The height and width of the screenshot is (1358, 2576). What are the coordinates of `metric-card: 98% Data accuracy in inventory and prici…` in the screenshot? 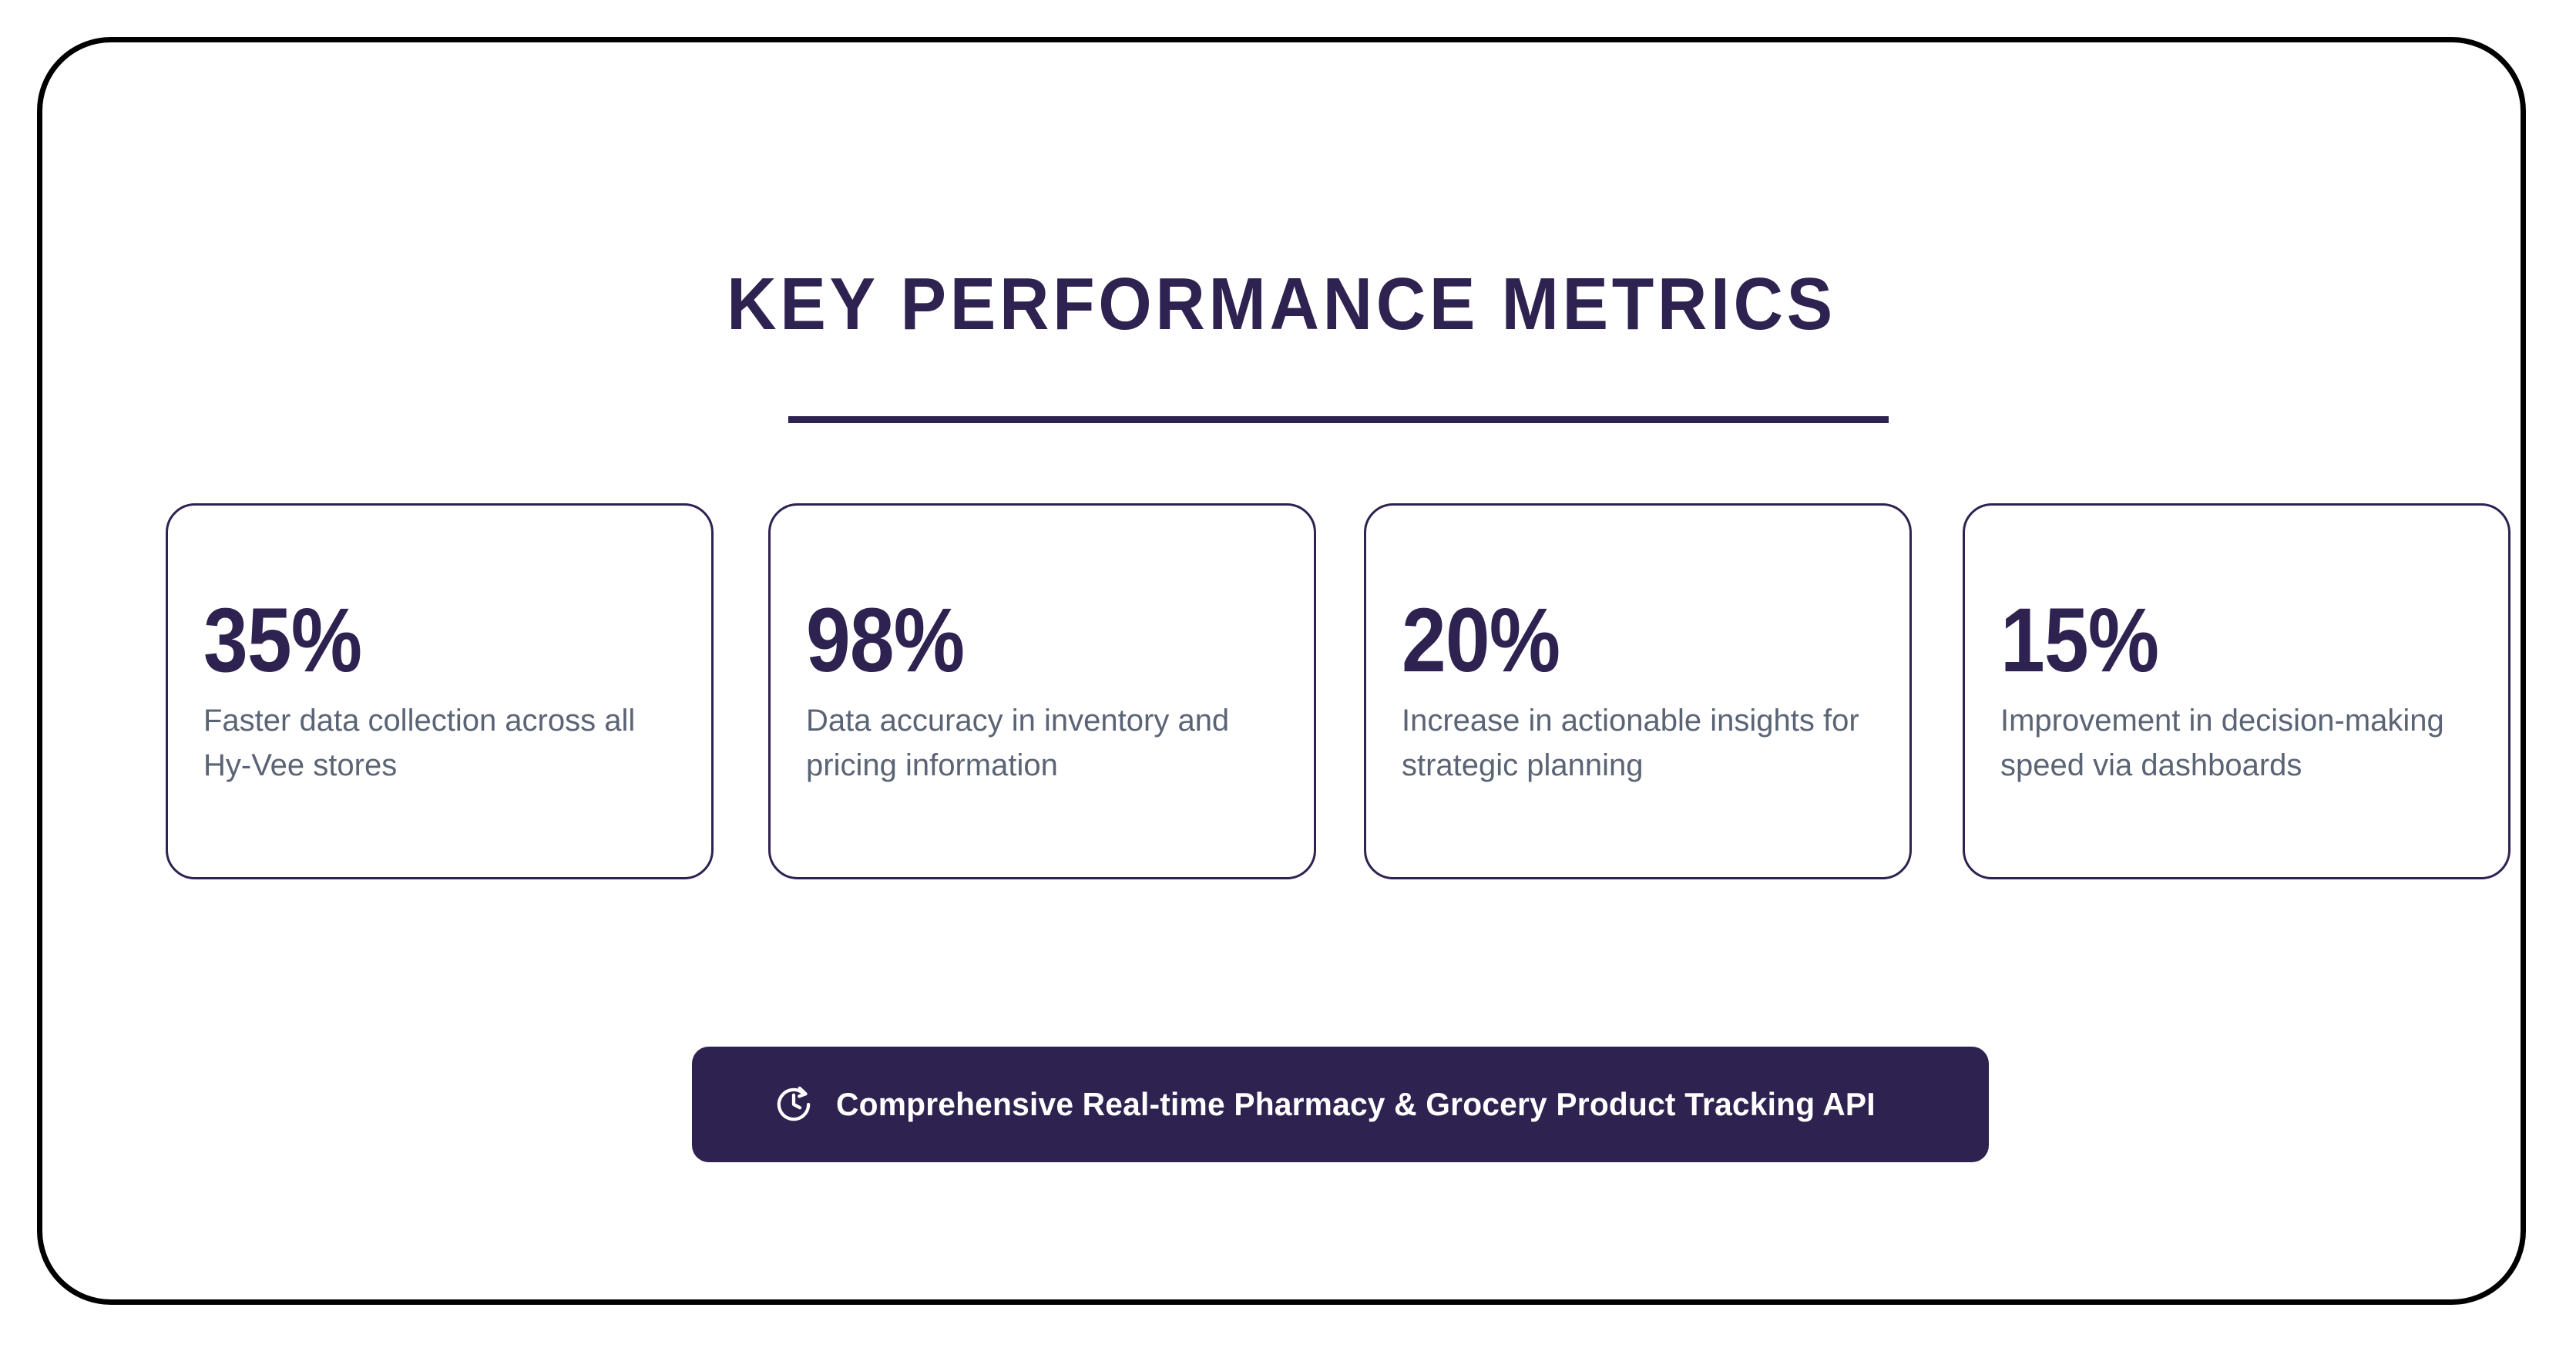 It's located at (1042, 691).